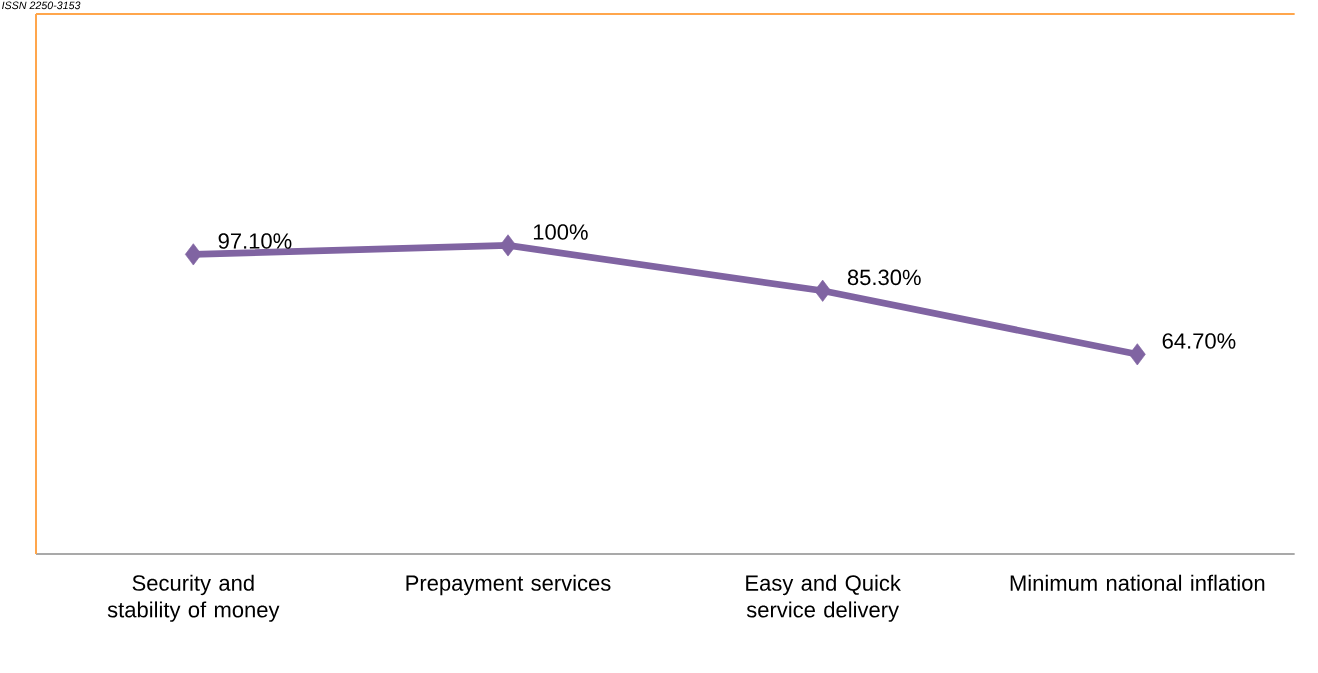 Image resolution: width=1318 pixels, height=673 pixels. What do you see at coordinates (508, 585) in the screenshot?
I see `x-tick-label: Prepayment services` at bounding box center [508, 585].